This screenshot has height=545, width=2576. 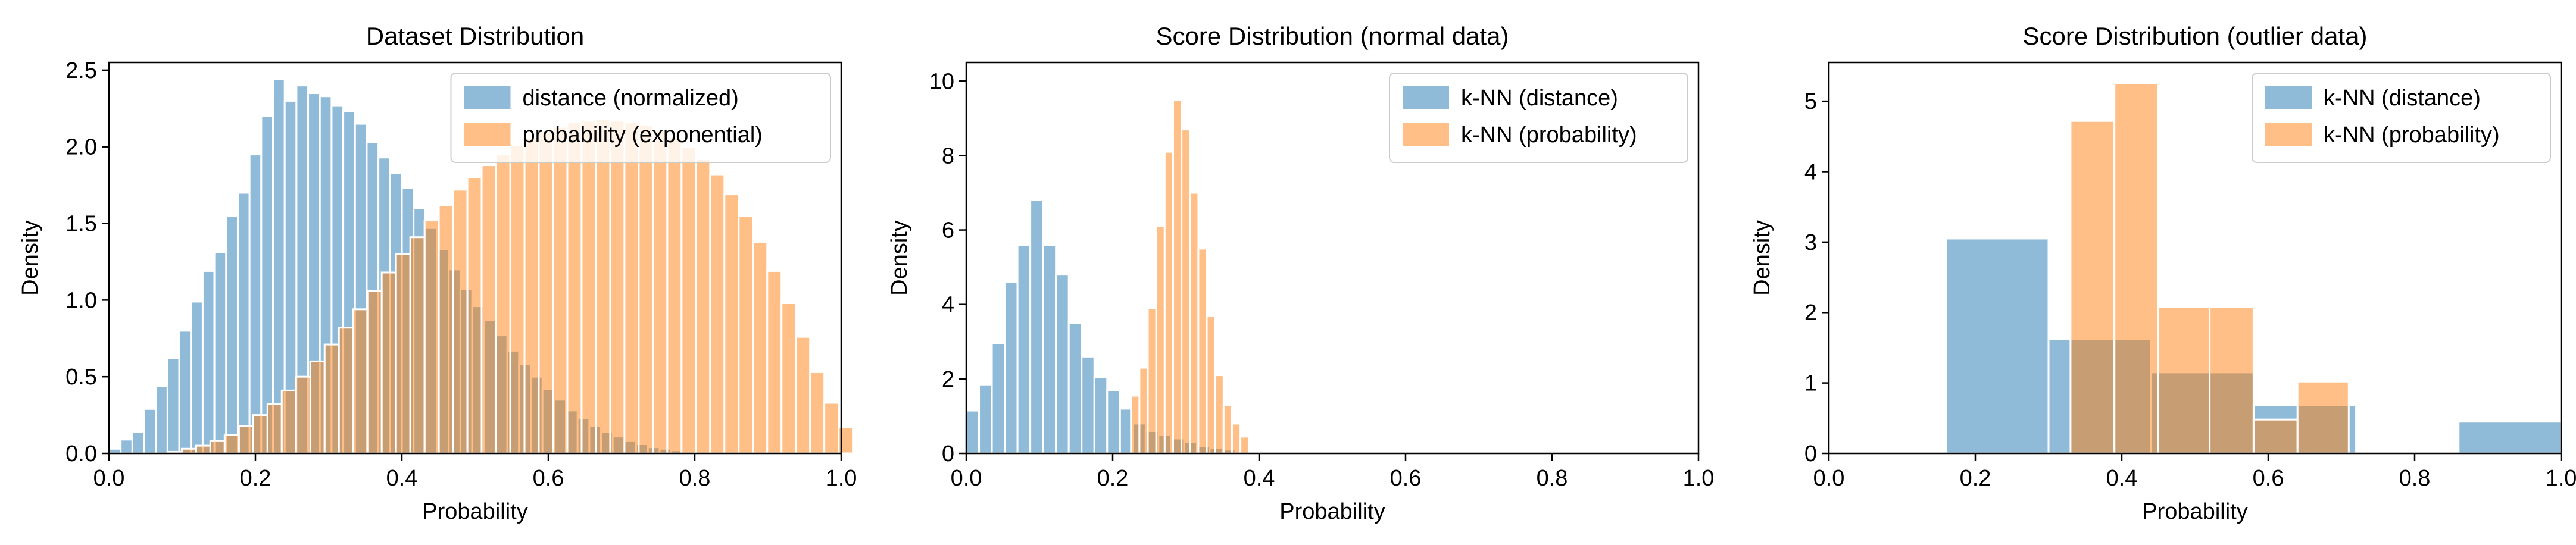 I want to click on y-tick-label: 2.5, so click(x=81, y=70).